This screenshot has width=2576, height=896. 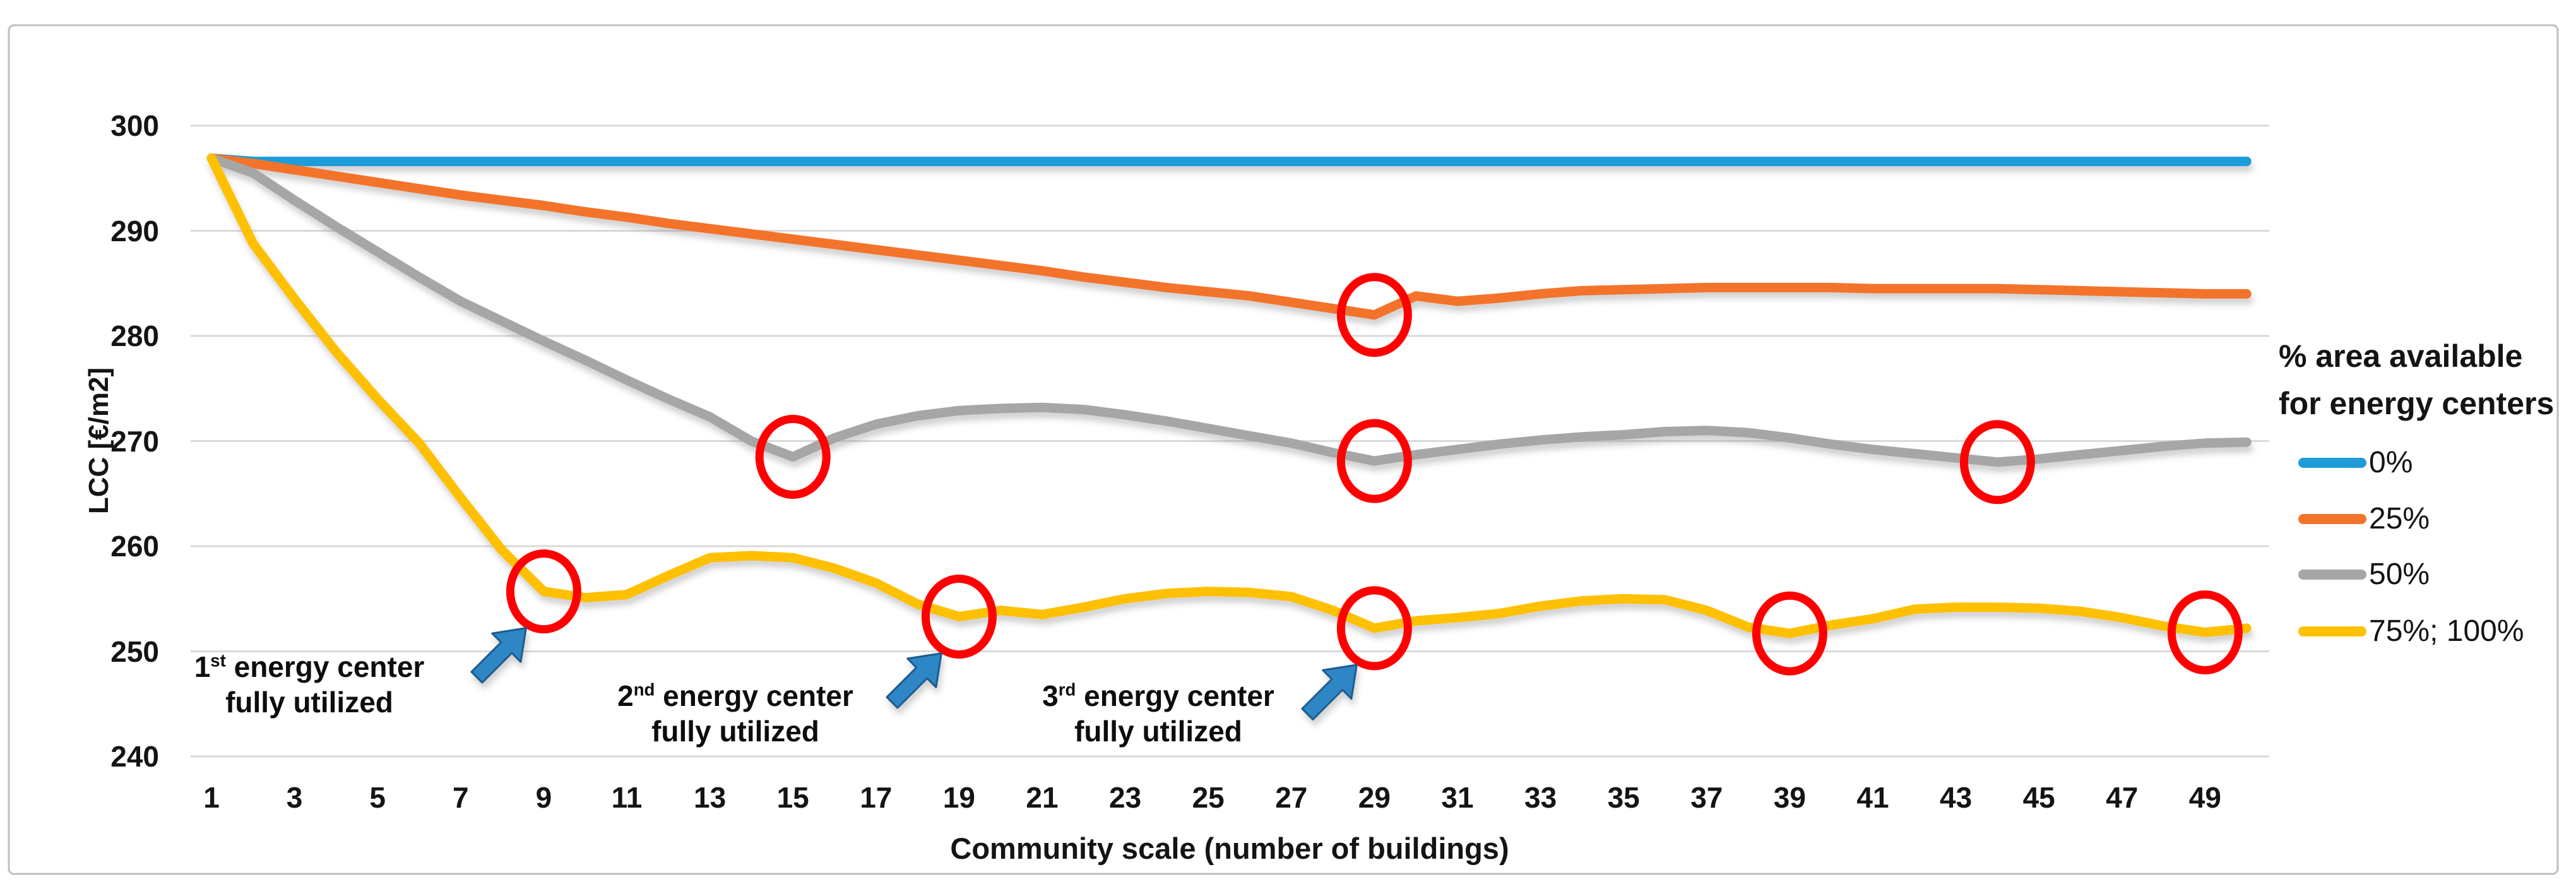 What do you see at coordinates (1209, 797) in the screenshot?
I see `x-tick-label-25: 25` at bounding box center [1209, 797].